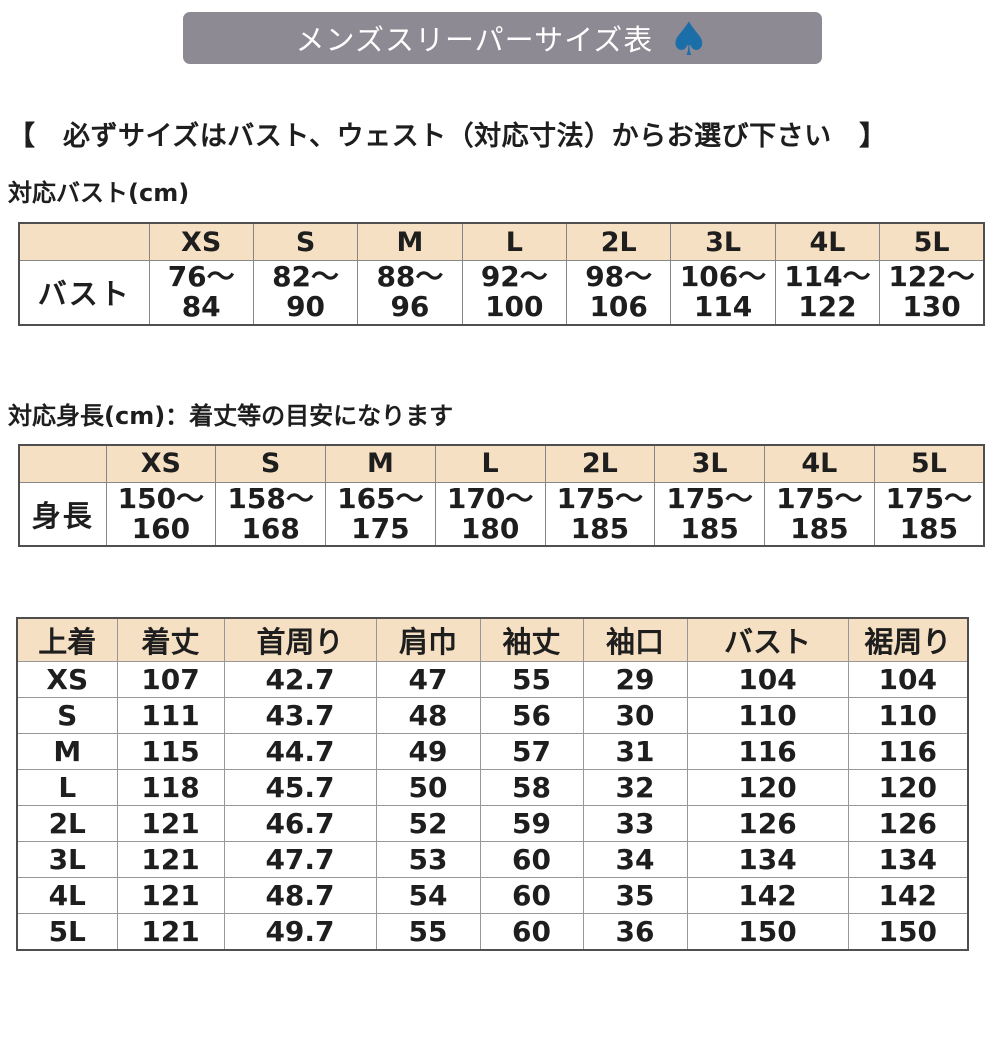 The width and height of the screenshot is (1000, 1060). I want to click on size-col-header: XS, so click(161, 463).